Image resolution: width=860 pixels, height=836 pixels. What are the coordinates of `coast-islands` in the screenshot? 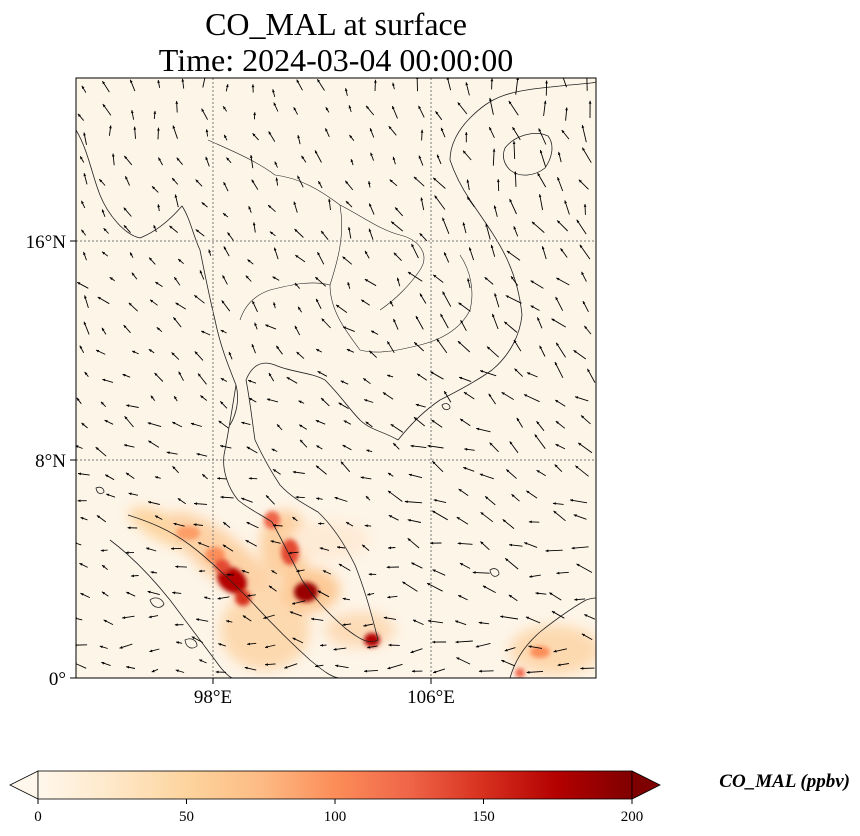 It's located at (297, 526).